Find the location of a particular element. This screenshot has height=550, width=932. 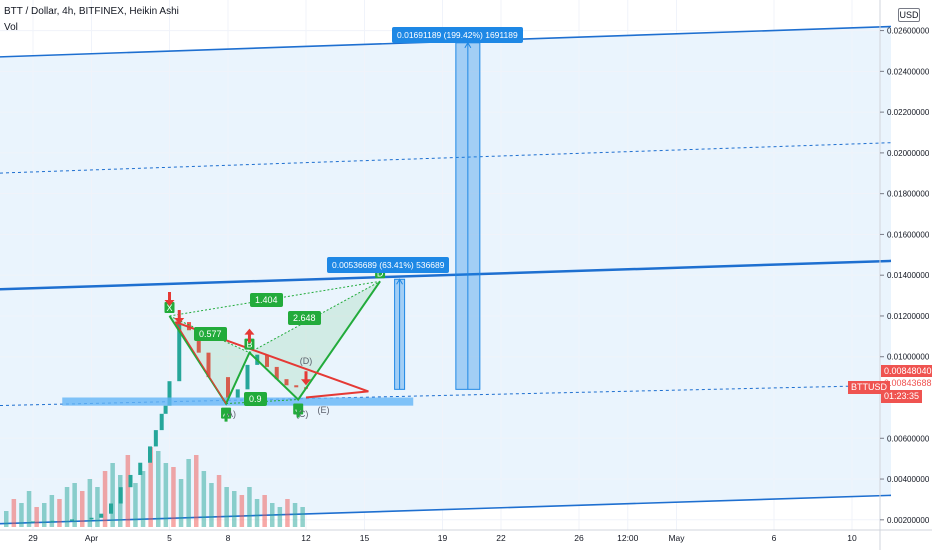

pattern-triangle-xab is located at coordinates (209, 359).